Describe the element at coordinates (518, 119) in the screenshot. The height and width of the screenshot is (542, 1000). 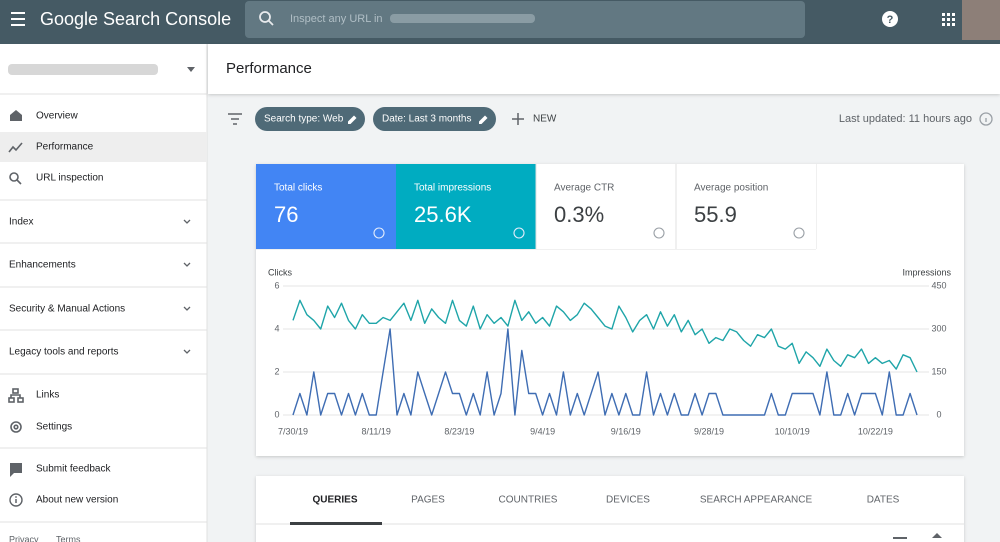
I see `new-button-icon` at that location.